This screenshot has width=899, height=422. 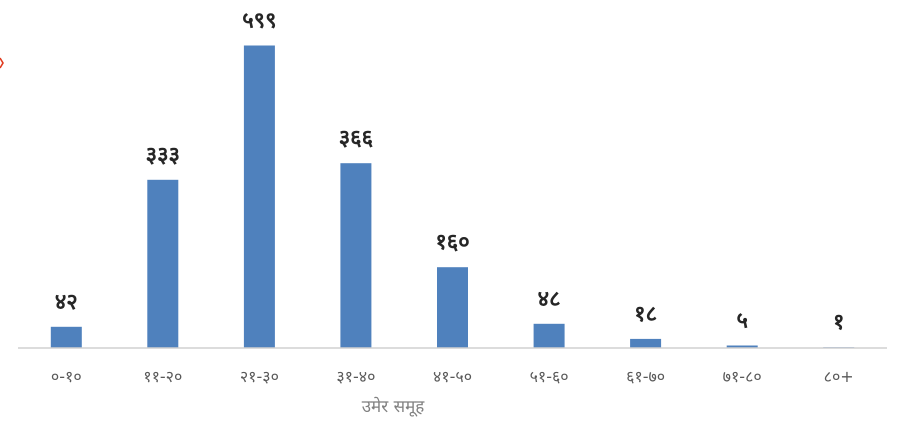 What do you see at coordinates (645, 314) in the screenshot?
I see `data-label-7: १८` at bounding box center [645, 314].